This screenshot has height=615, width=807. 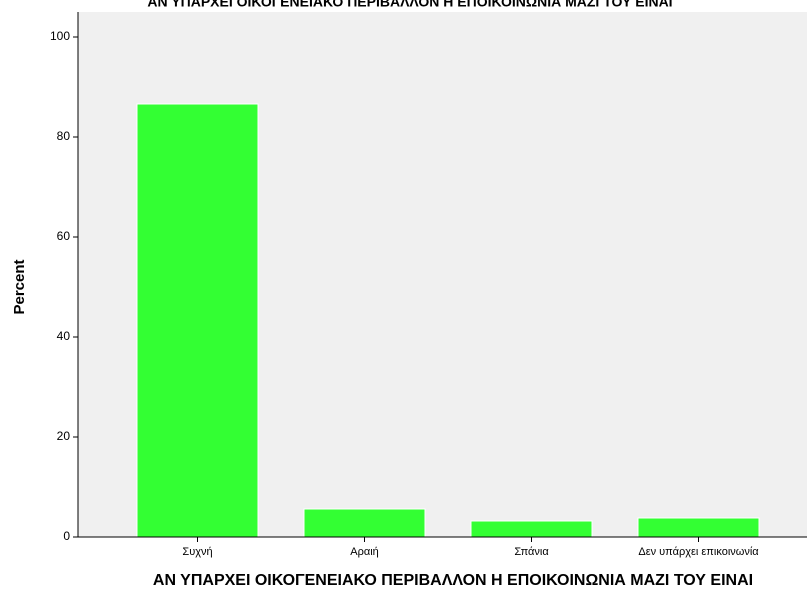 I want to click on y-tick-label: 80, so click(x=64, y=136).